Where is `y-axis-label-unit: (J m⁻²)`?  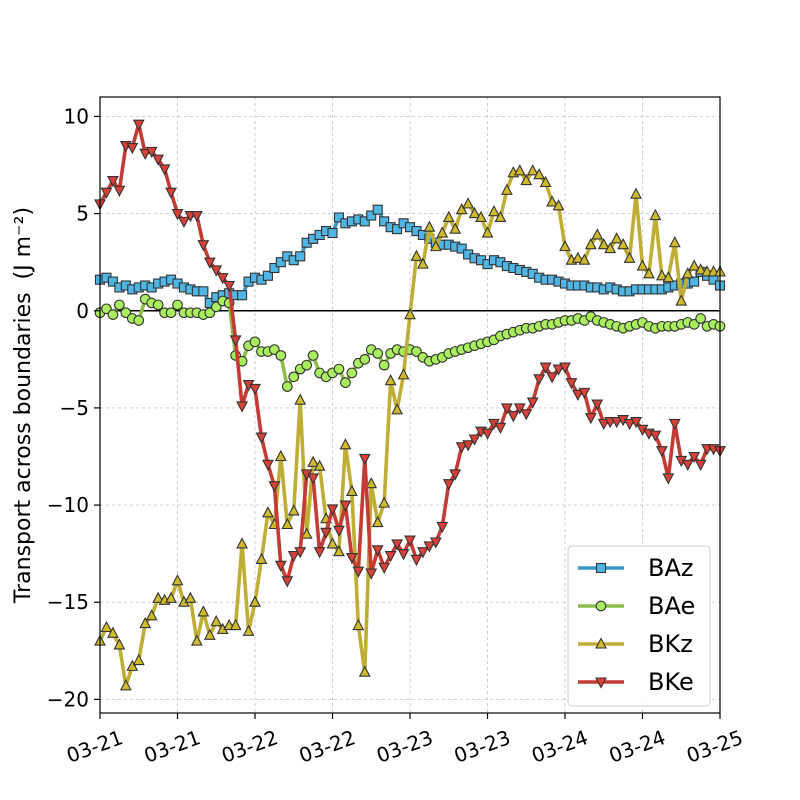
y-axis-label-unit: (J m⁻²) is located at coordinates (23, 243).